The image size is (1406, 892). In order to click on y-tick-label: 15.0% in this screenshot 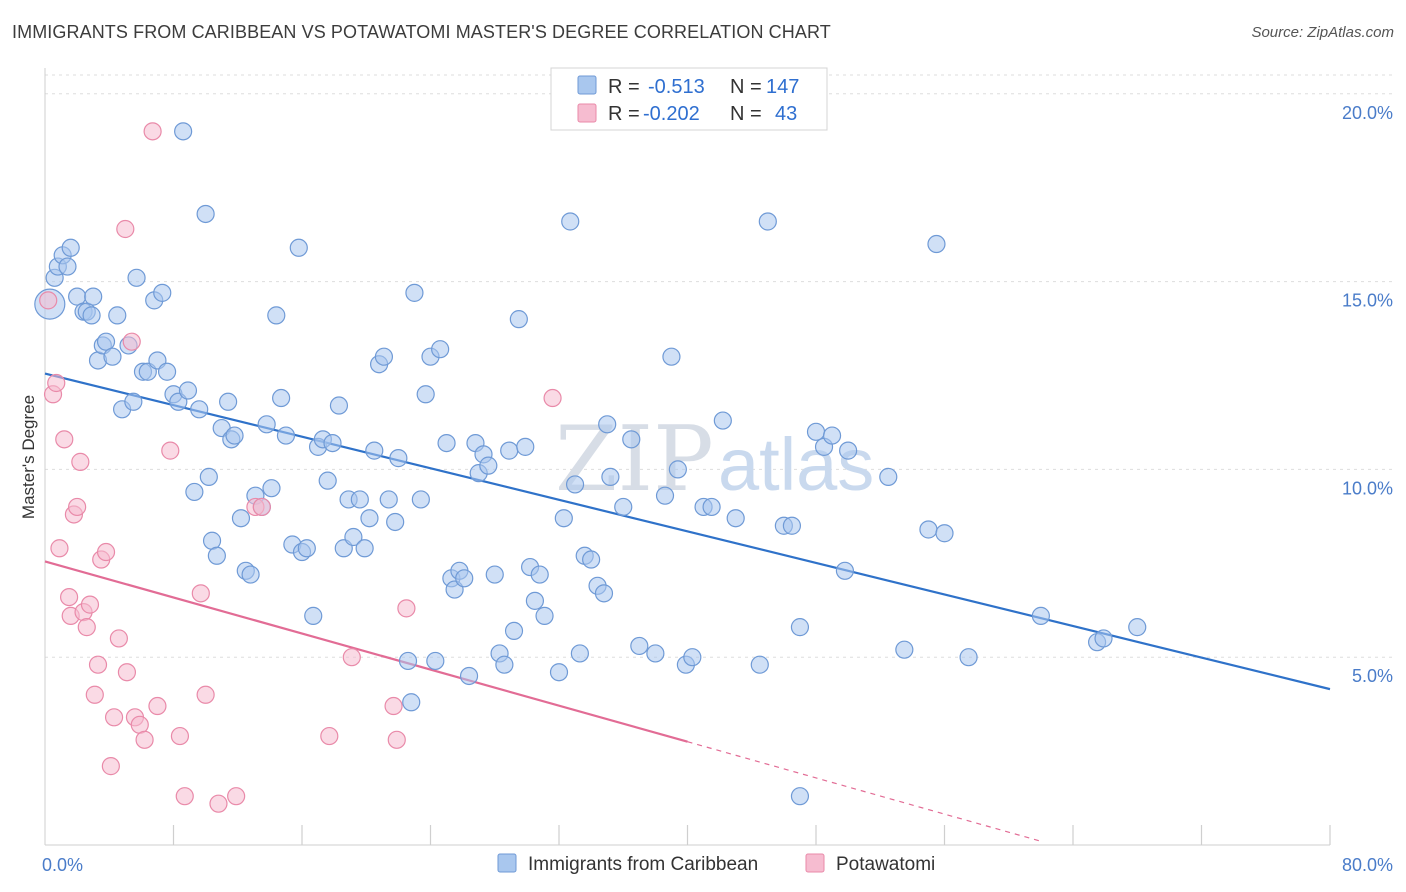, I will do `click(1367, 301)`.